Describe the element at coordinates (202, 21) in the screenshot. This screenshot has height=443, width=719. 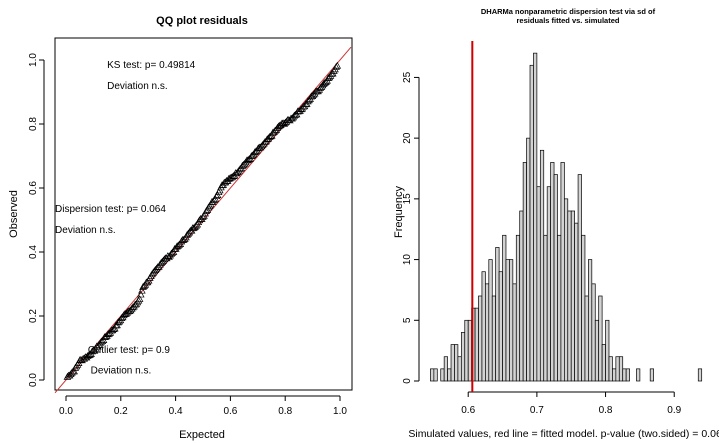
I see `qq-plot-title: QQ plot residuals` at that location.